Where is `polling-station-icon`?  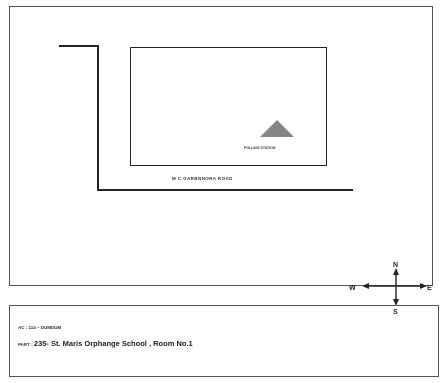
polling-station-icon is located at coordinates (277, 128).